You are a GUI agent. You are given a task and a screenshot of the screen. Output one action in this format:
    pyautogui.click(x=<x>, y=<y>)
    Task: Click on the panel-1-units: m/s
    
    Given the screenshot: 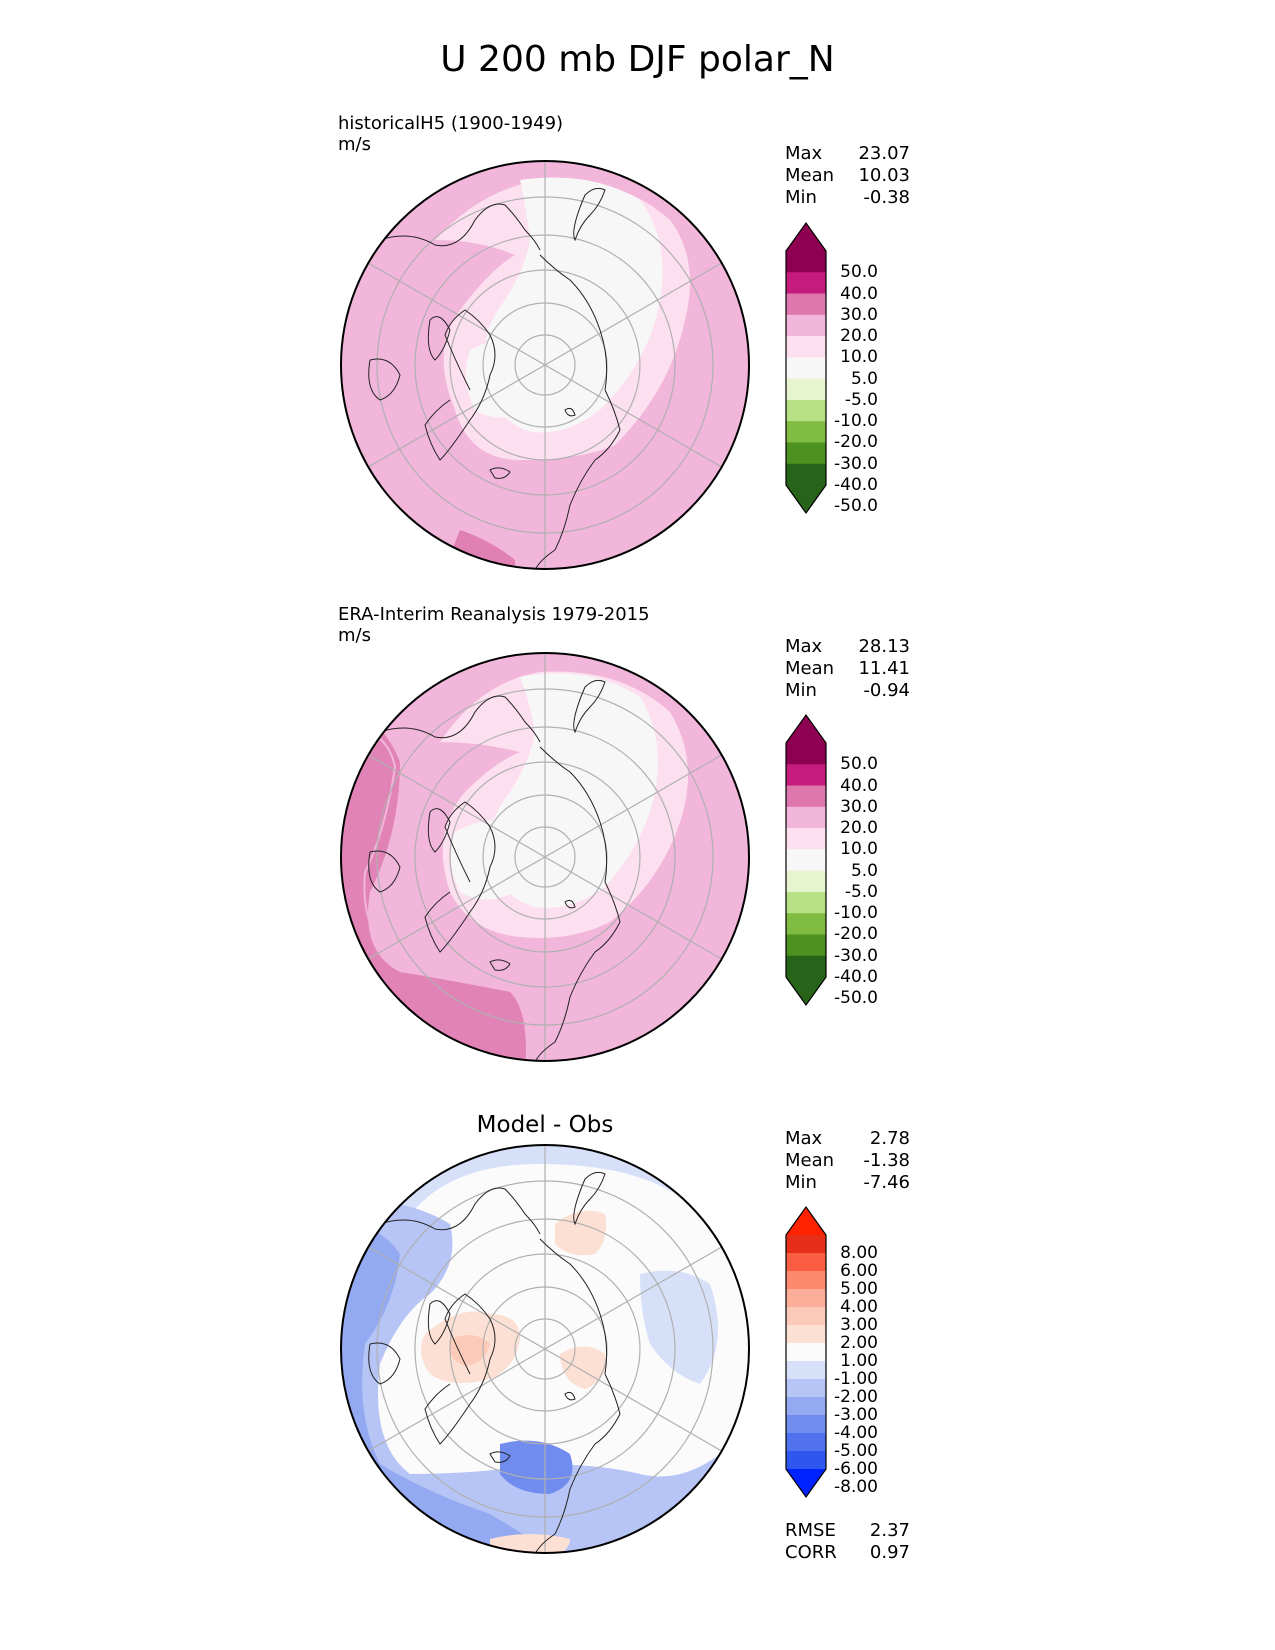 What is the action you would take?
    pyautogui.click(x=354, y=144)
    